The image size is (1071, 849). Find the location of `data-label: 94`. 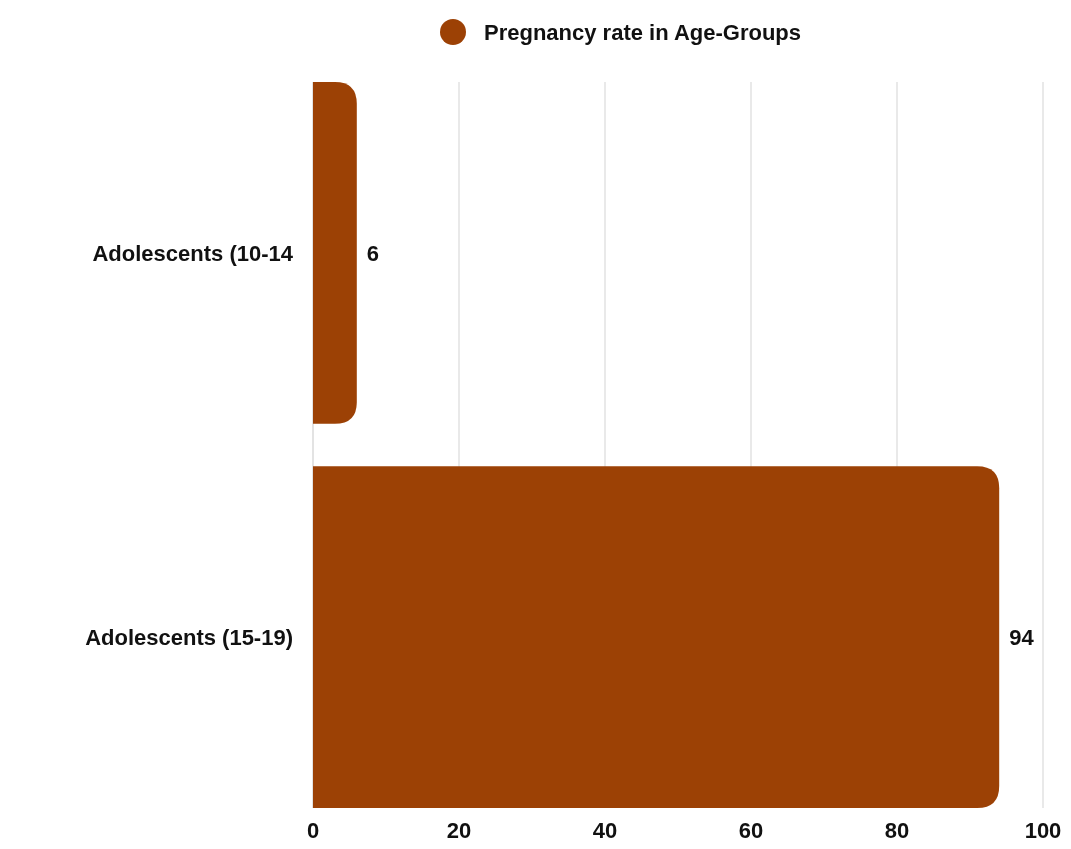

data-label: 94 is located at coordinates (1022, 637).